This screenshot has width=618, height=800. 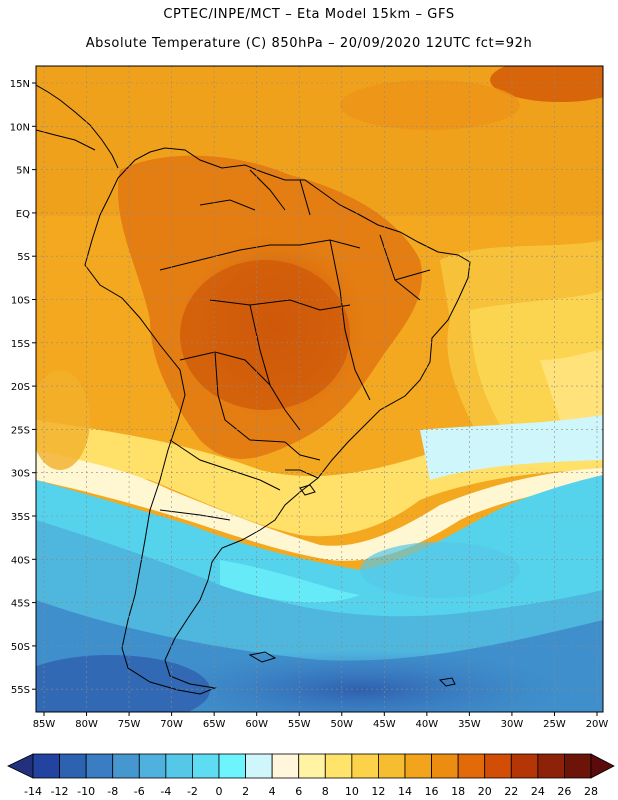 I want to click on lat-label: 30S, so click(x=20, y=474).